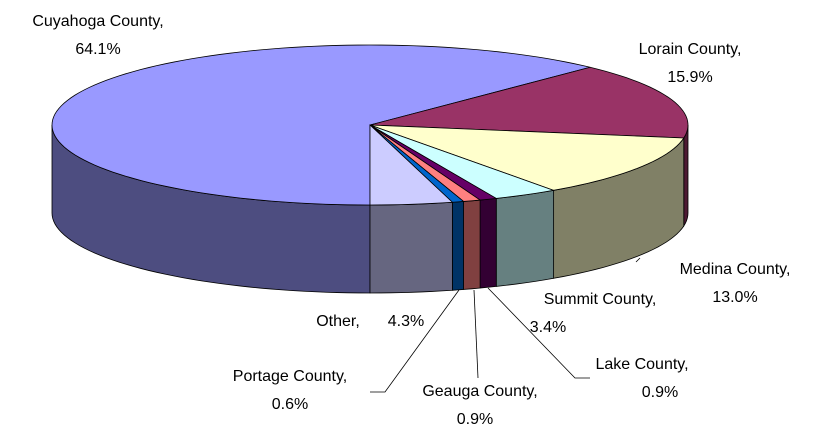 The image size is (815, 436). I want to click on data-label-value: 13.0%, so click(734, 297).